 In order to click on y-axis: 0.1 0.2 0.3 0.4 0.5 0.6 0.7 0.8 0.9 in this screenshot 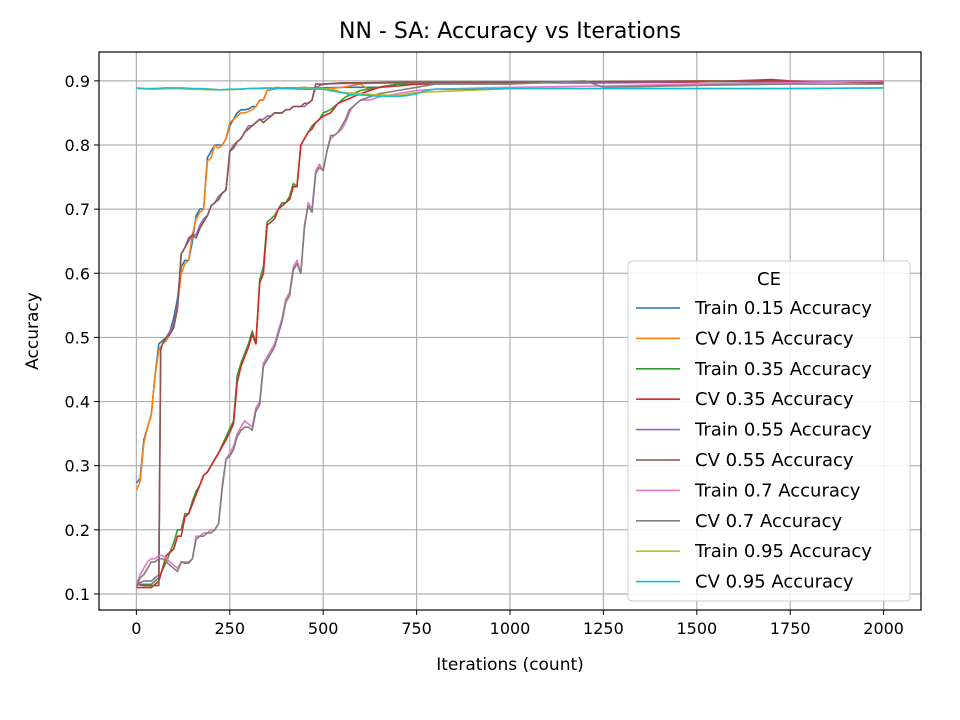, I will do `click(82, 338)`.